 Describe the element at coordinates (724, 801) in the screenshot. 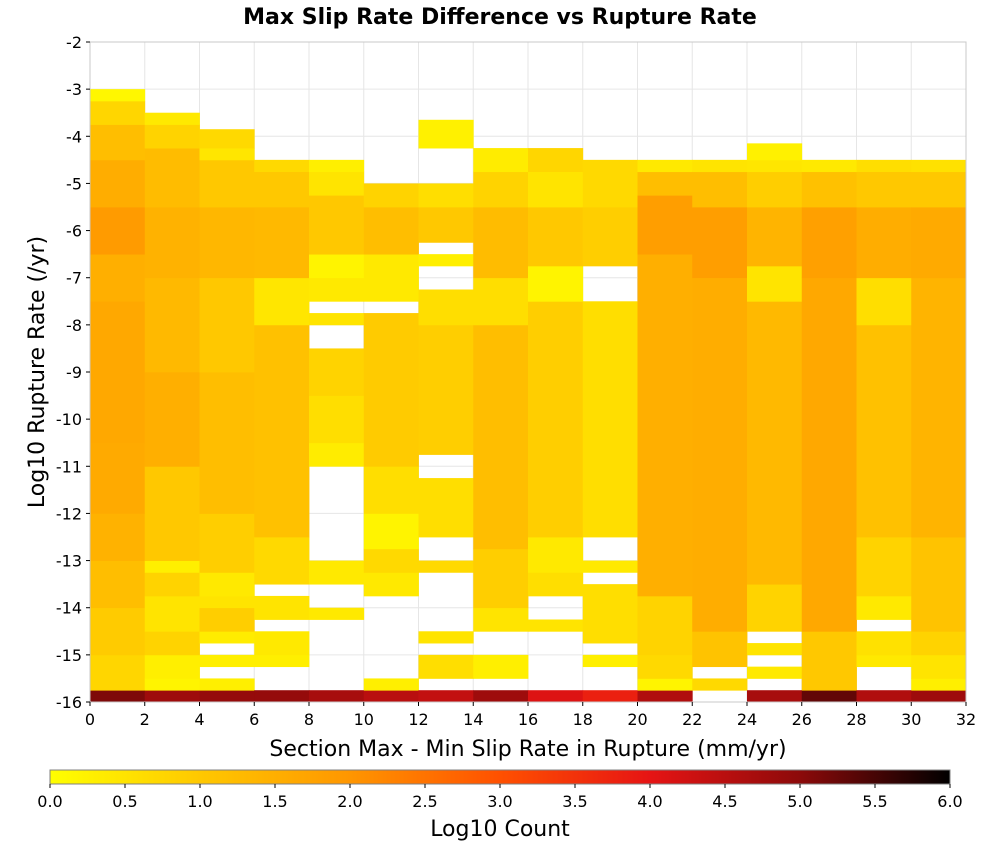

I see `colorbar-tick-label: 4.5` at that location.